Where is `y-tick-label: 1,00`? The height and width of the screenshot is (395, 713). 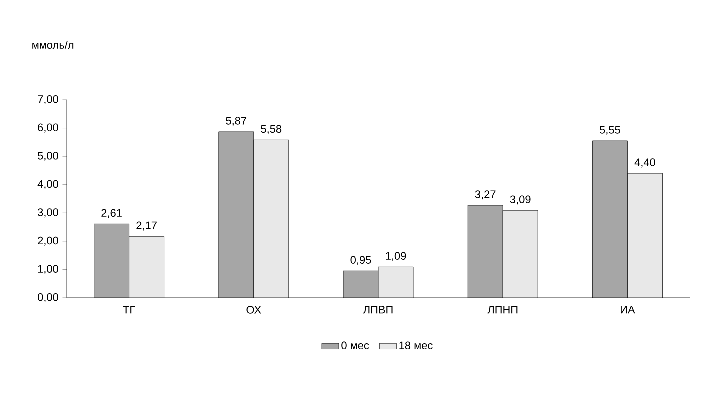 y-tick-label: 1,00 is located at coordinates (48, 269).